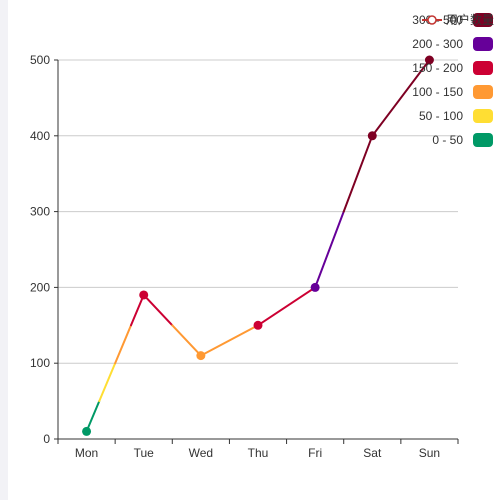 Image resolution: width=500 pixels, height=500 pixels. What do you see at coordinates (40, 287) in the screenshot?
I see `y-tick-label: 200` at bounding box center [40, 287].